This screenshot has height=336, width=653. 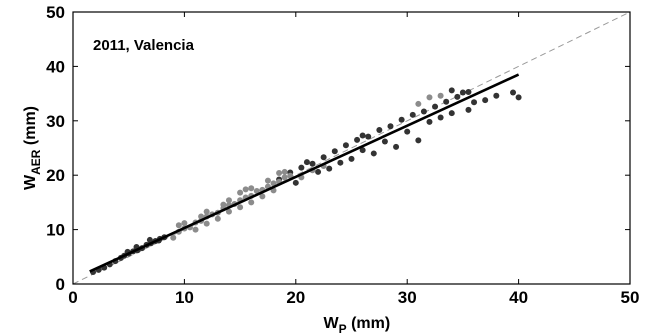 I want to click on x-axis-label-main: W, so click(x=332, y=323).